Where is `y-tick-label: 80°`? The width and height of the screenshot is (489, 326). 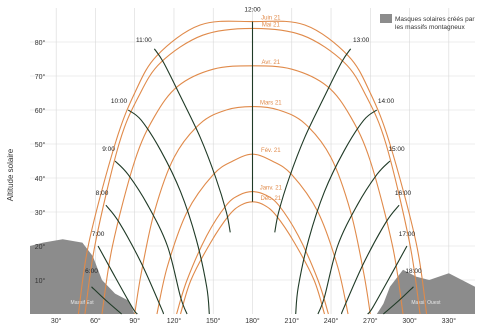 y-tick-label: 80° is located at coordinates (40, 43).